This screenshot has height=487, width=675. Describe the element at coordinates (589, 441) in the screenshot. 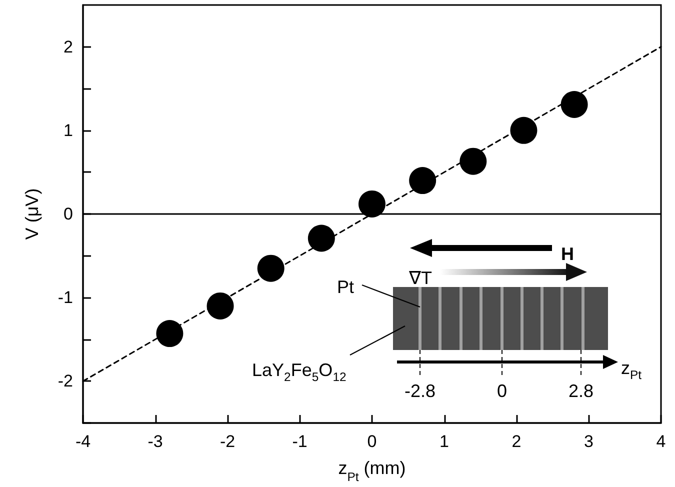

I see `x-tick-label: 3` at that location.